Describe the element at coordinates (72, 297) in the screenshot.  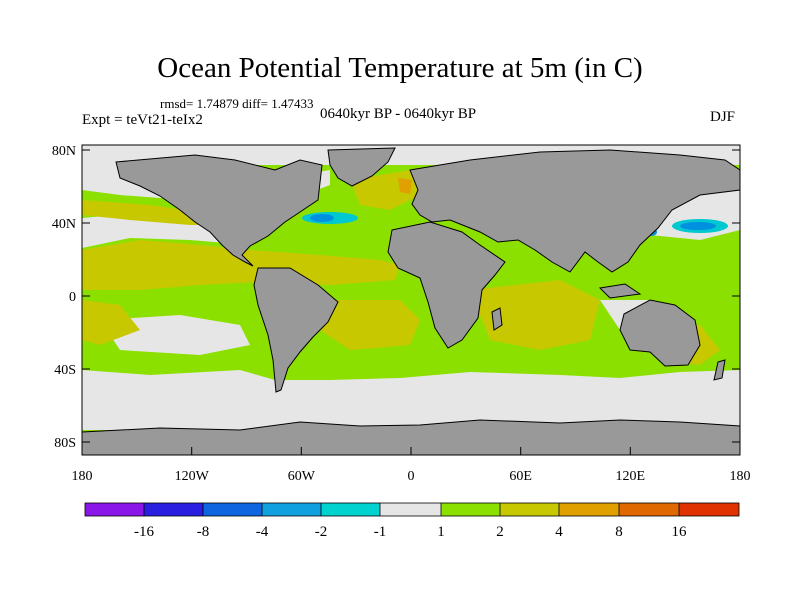
I see `lat-tick-label: 0` at that location.